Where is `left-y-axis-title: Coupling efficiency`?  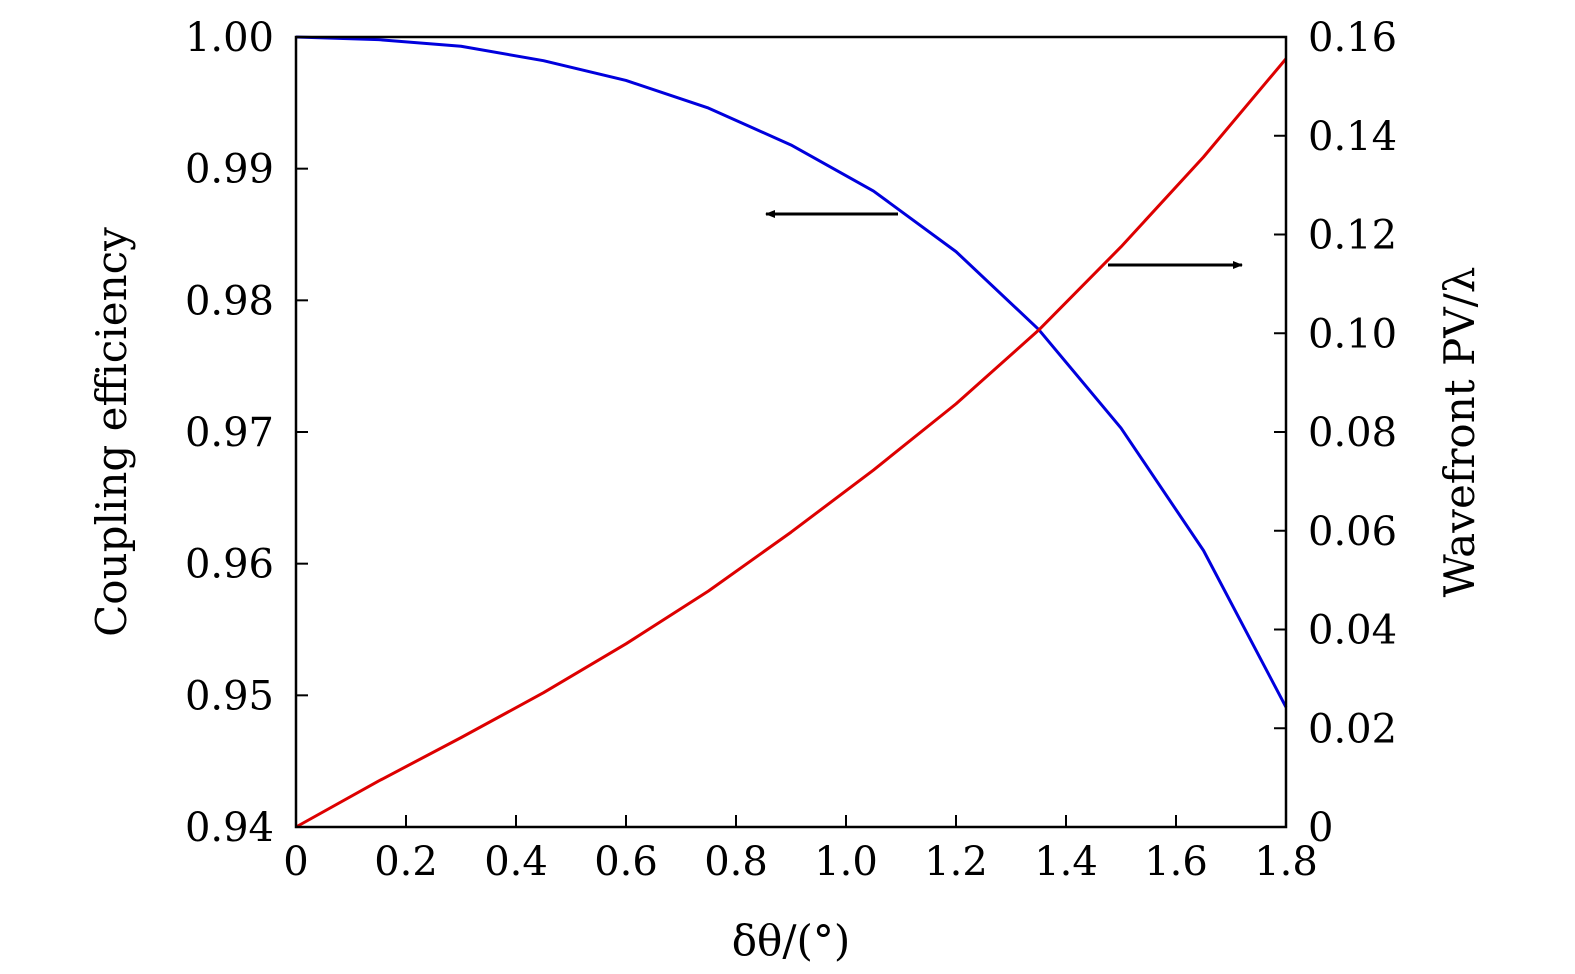
left-y-axis-title: Coupling efficiency is located at coordinates (111, 432).